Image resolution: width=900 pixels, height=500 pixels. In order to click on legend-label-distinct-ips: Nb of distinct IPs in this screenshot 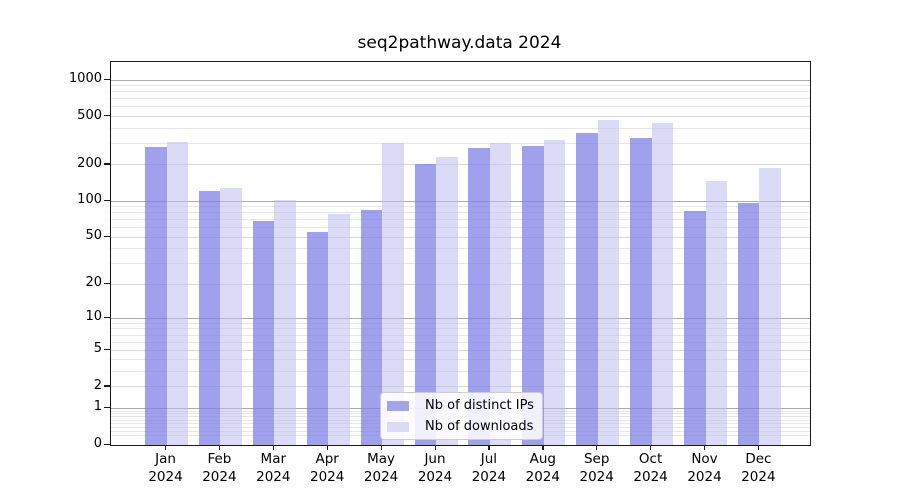, I will do `click(479, 405)`.